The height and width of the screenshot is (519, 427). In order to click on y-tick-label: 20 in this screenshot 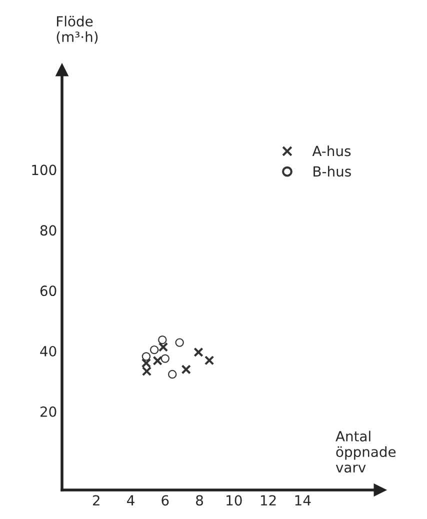, I will do `click(48, 411)`.